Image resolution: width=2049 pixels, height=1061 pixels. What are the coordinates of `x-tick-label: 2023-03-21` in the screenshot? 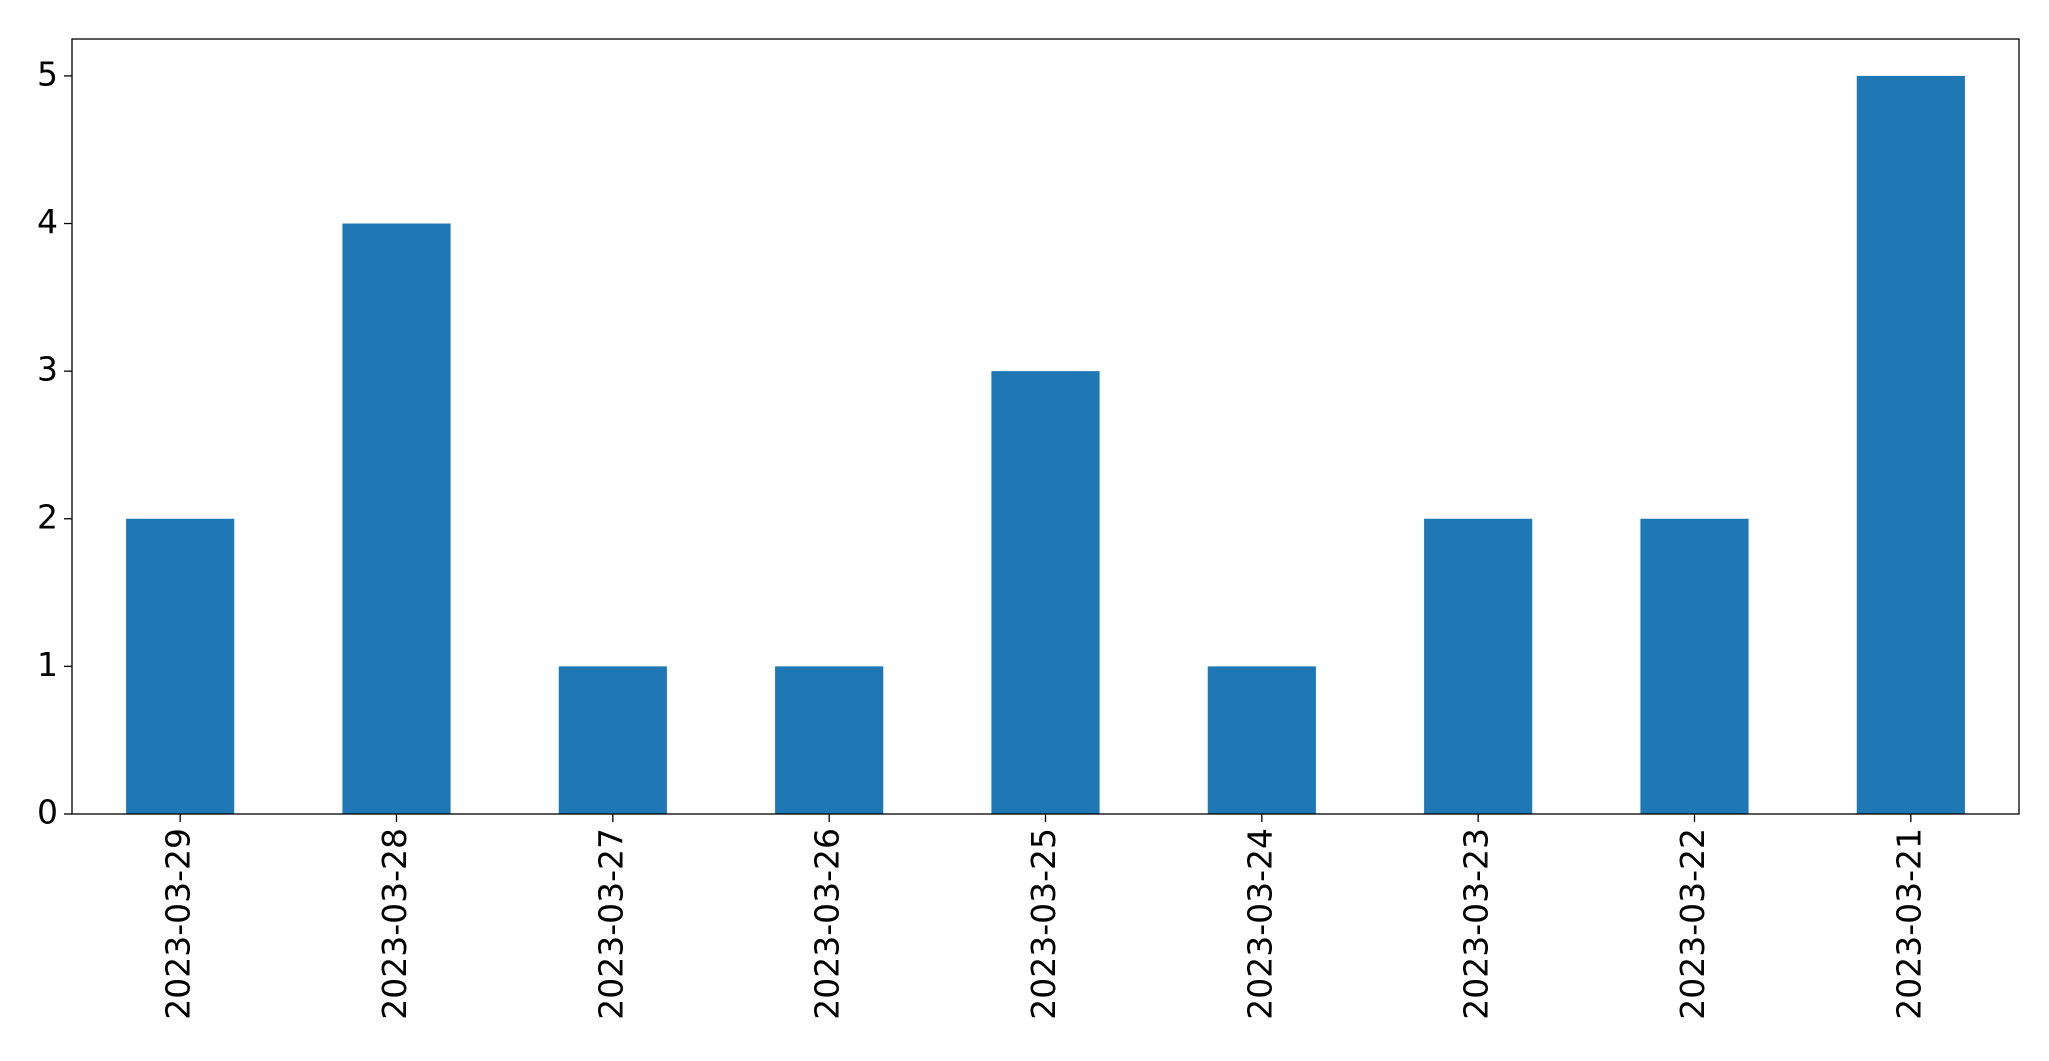 It's located at (1908, 924).